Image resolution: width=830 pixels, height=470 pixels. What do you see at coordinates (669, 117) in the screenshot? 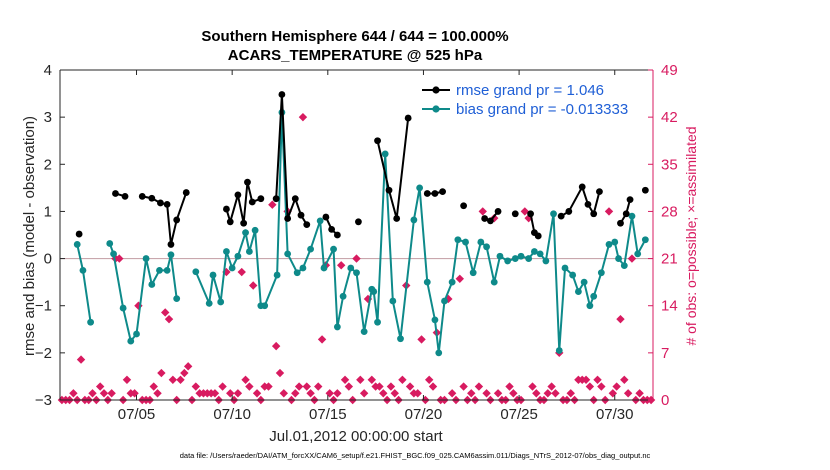
I see `y2-tick-label: 42` at bounding box center [669, 117].